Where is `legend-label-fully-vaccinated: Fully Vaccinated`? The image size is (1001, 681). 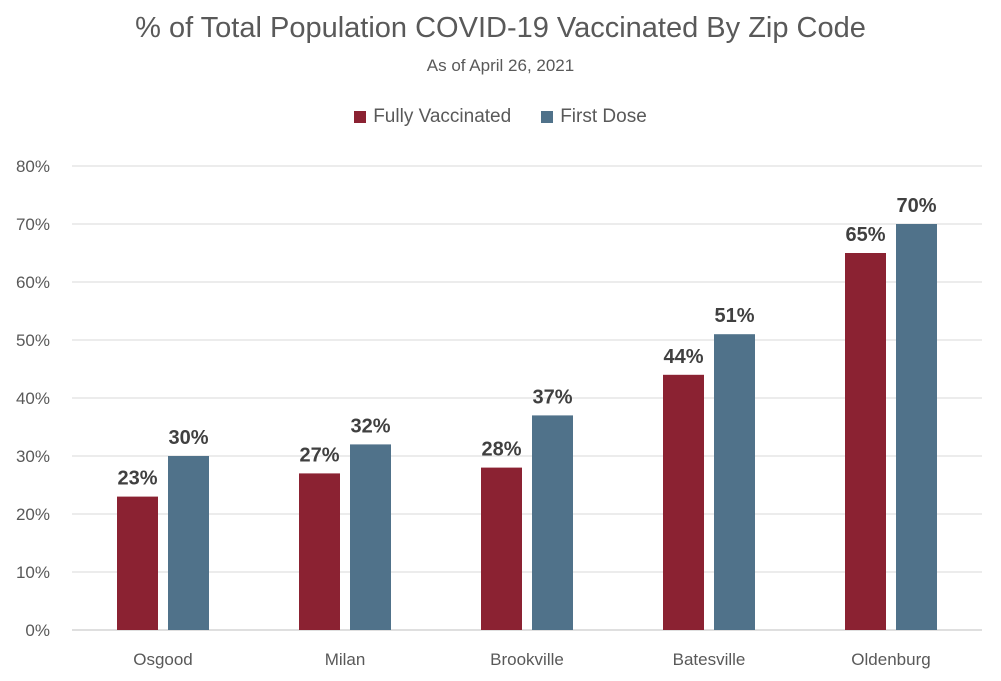
legend-label-fully-vaccinated: Fully Vaccinated is located at coordinates (442, 116).